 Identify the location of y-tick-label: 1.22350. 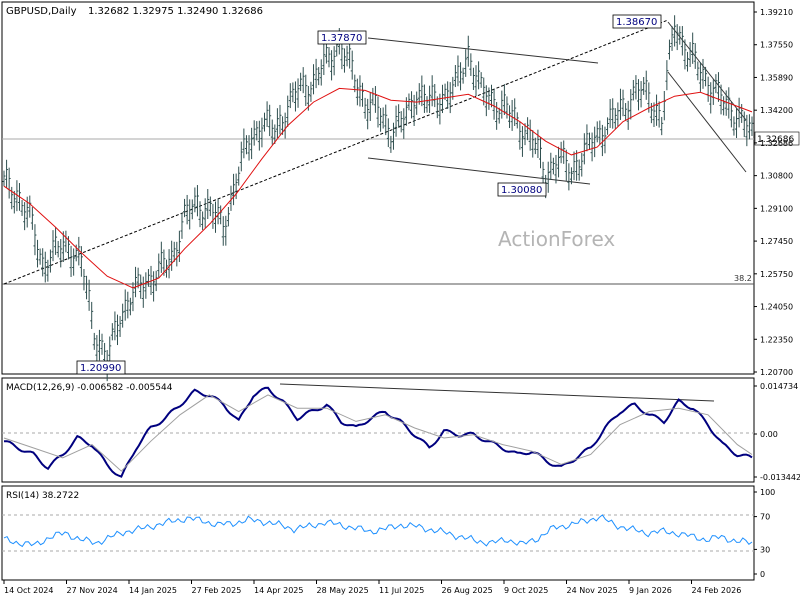
(776, 339).